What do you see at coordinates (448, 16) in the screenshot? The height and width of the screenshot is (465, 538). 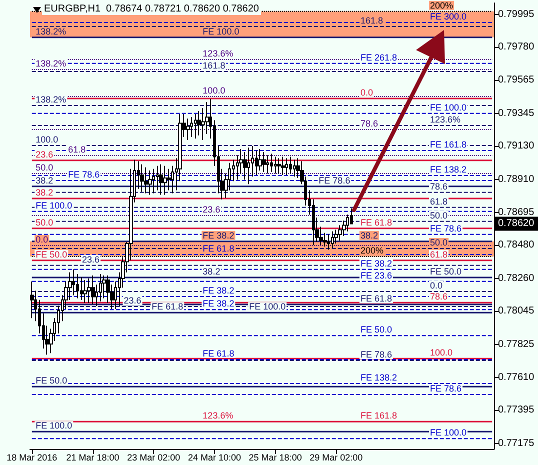 I see `annotation: FE 300.0` at bounding box center [448, 16].